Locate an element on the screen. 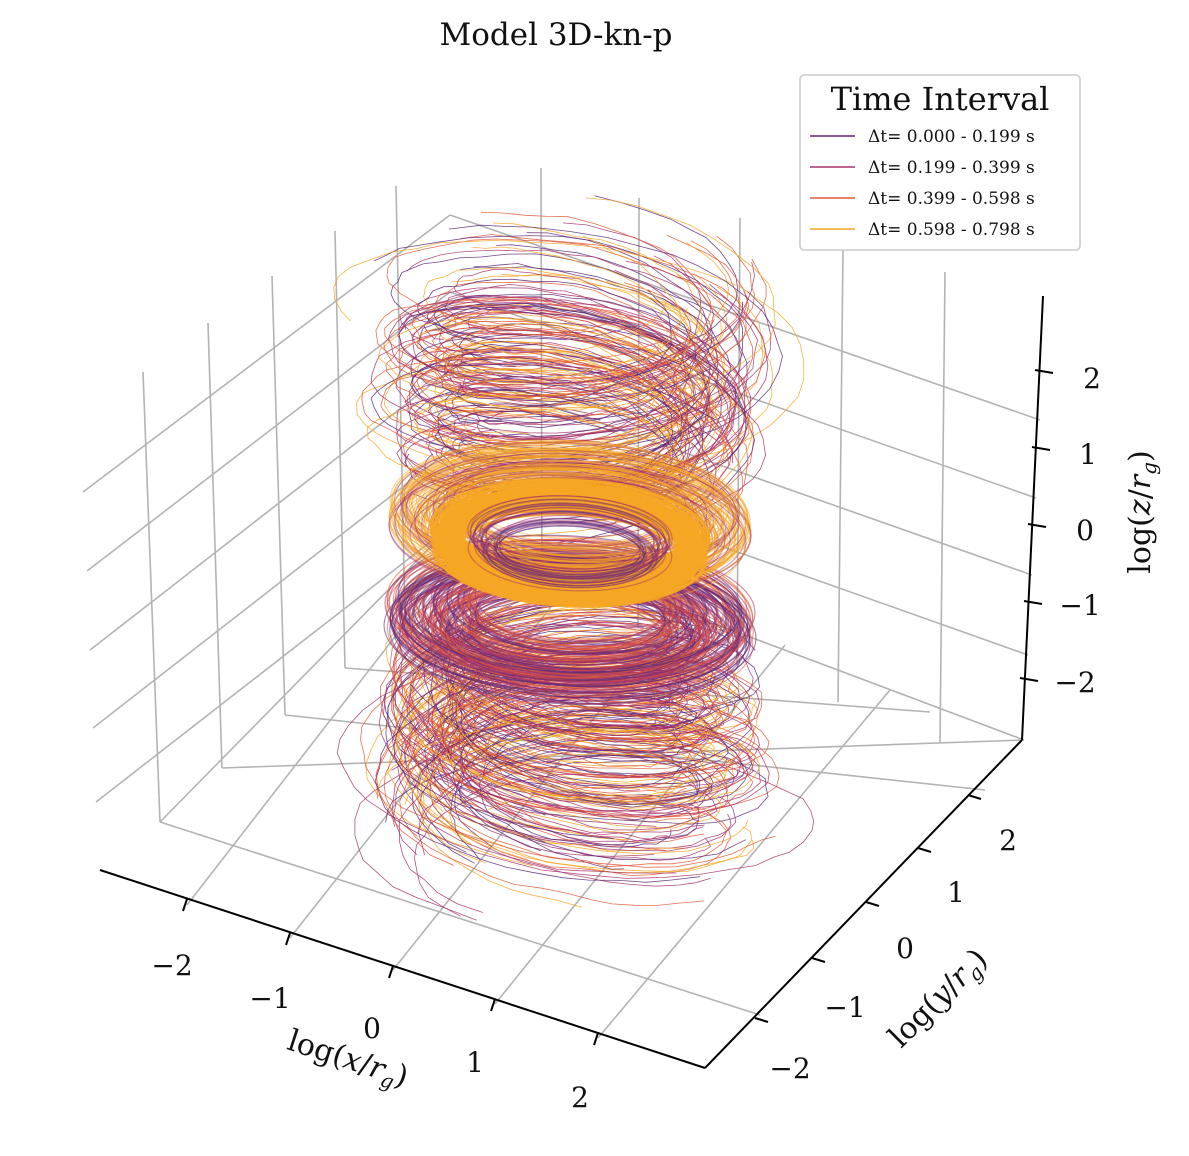 This screenshot has width=1189, height=1156. x-tick-label: −2 is located at coordinates (171, 965).